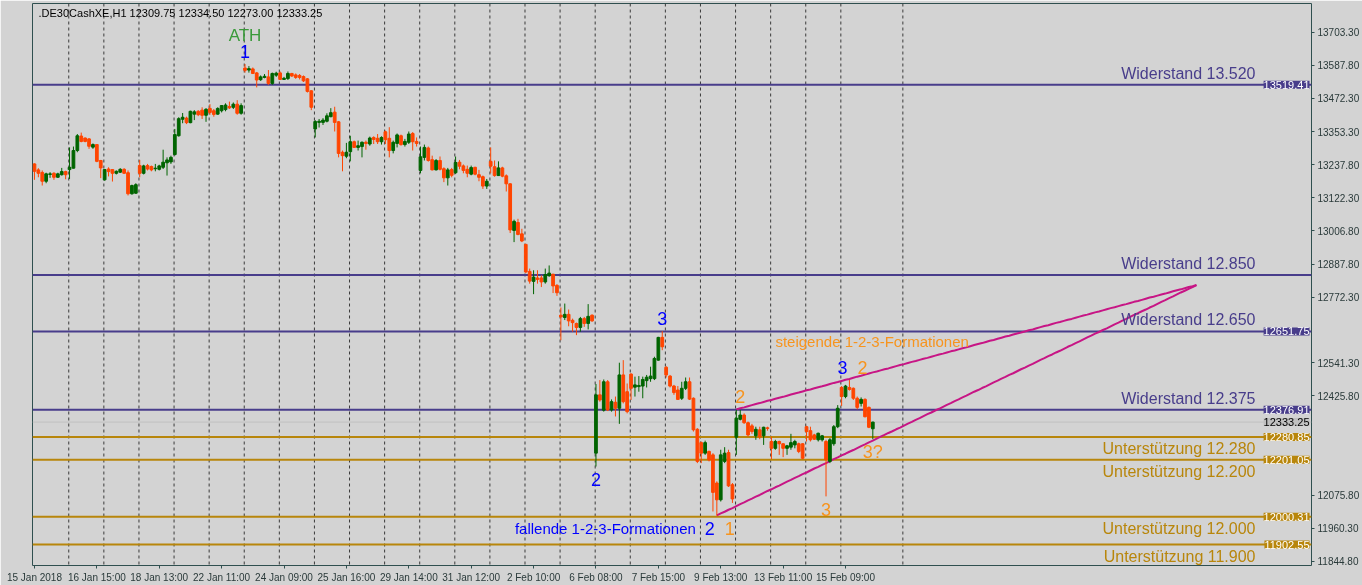  I want to click on x-tick-label: 29 Jan 14:00, so click(409, 577).